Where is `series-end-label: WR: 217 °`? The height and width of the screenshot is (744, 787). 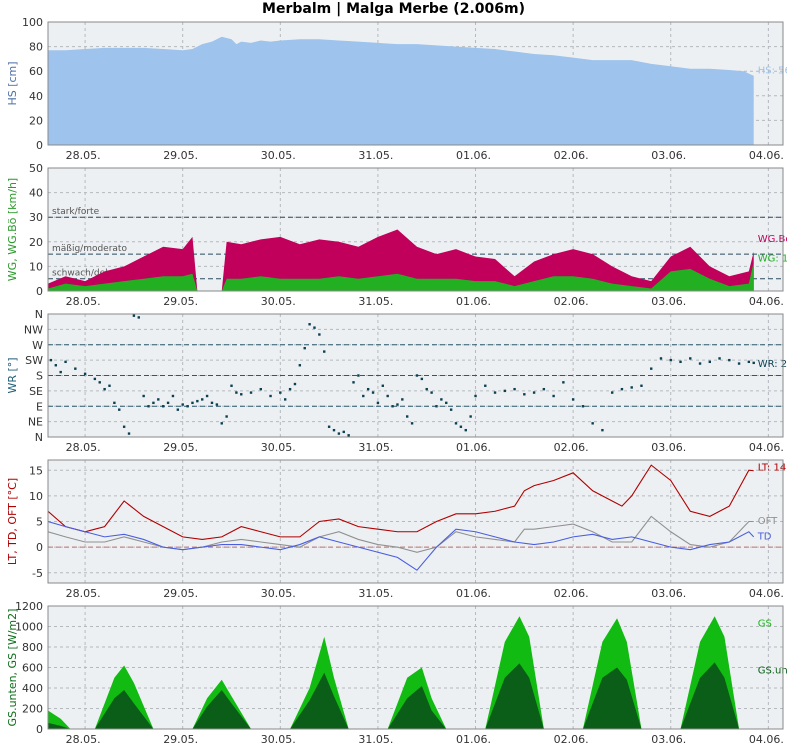
series-end-label: WR: 217 ° is located at coordinates (772, 364).